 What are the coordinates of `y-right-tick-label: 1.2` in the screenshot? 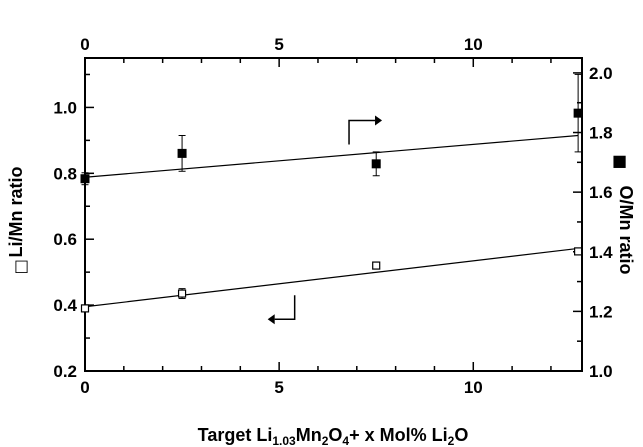 It's located at (601, 311).